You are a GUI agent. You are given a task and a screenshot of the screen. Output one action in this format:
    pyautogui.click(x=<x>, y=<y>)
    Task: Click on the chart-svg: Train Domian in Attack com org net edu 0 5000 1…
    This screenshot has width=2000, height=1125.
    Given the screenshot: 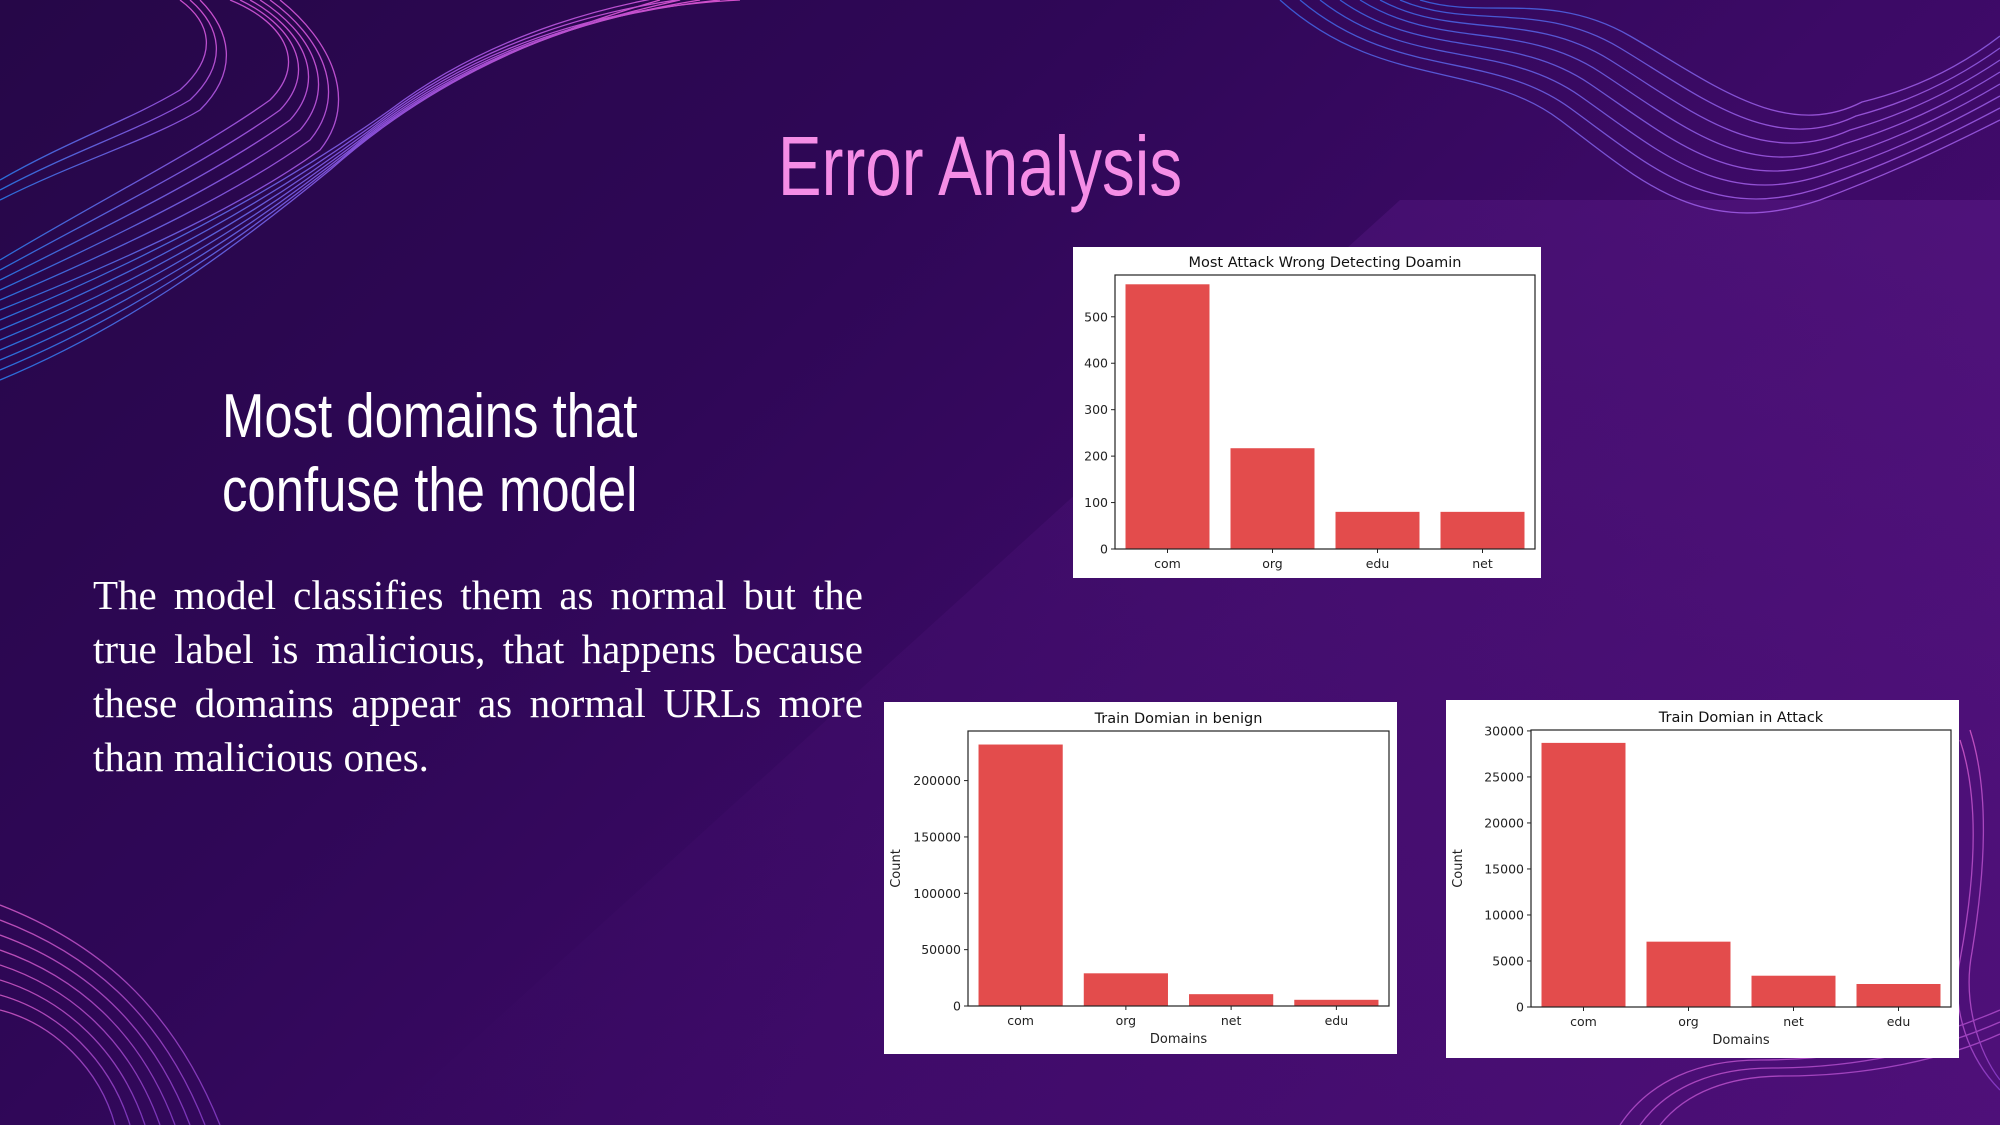 What is the action you would take?
    pyautogui.click(x=1701, y=879)
    